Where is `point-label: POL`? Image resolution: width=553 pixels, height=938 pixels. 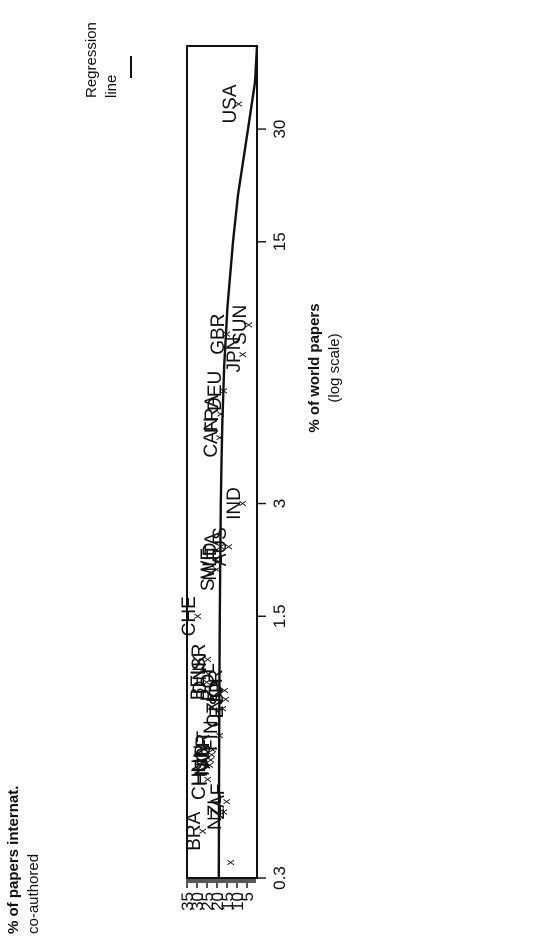 point-label: POL is located at coordinates (208, 682).